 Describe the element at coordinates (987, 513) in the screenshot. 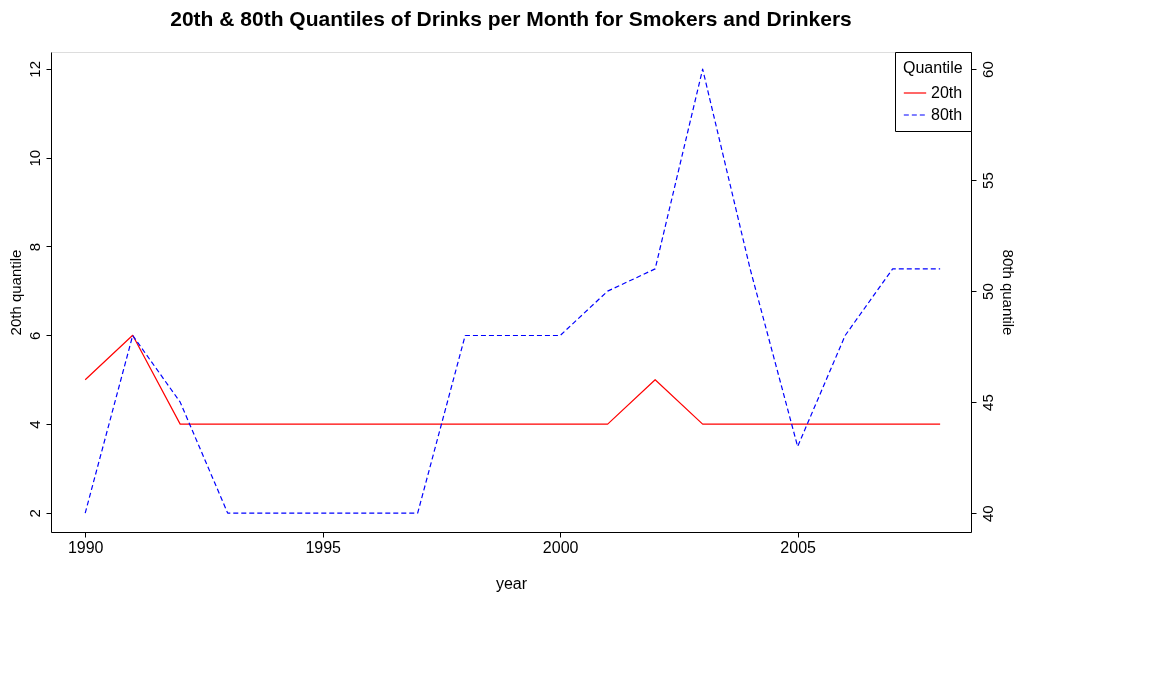

I see `y2-tick-label: 40` at that location.